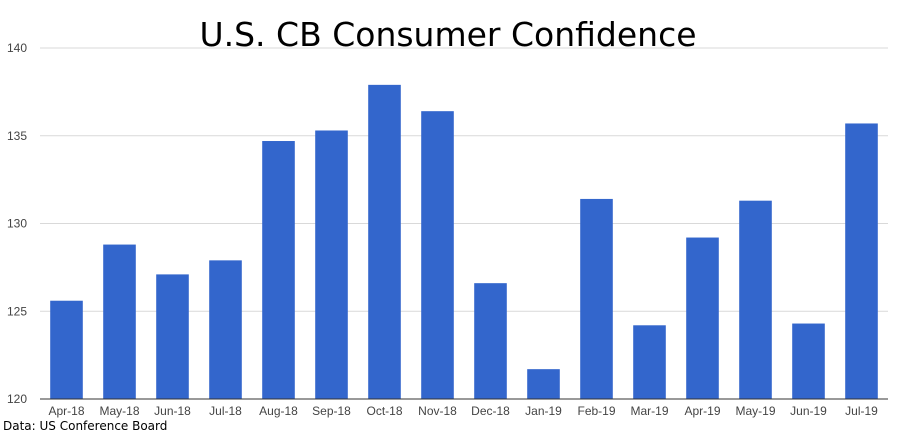 Image resolution: width=909 pixels, height=434 pixels. What do you see at coordinates (17, 136) in the screenshot?
I see `y-tick-label: 135` at bounding box center [17, 136].